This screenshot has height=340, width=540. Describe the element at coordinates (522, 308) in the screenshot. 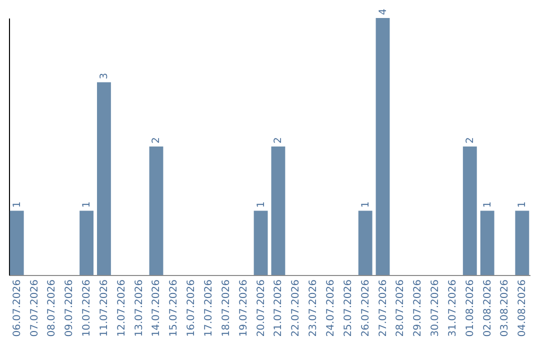

I see `x-tick-label: 04.08.2026` at that location.